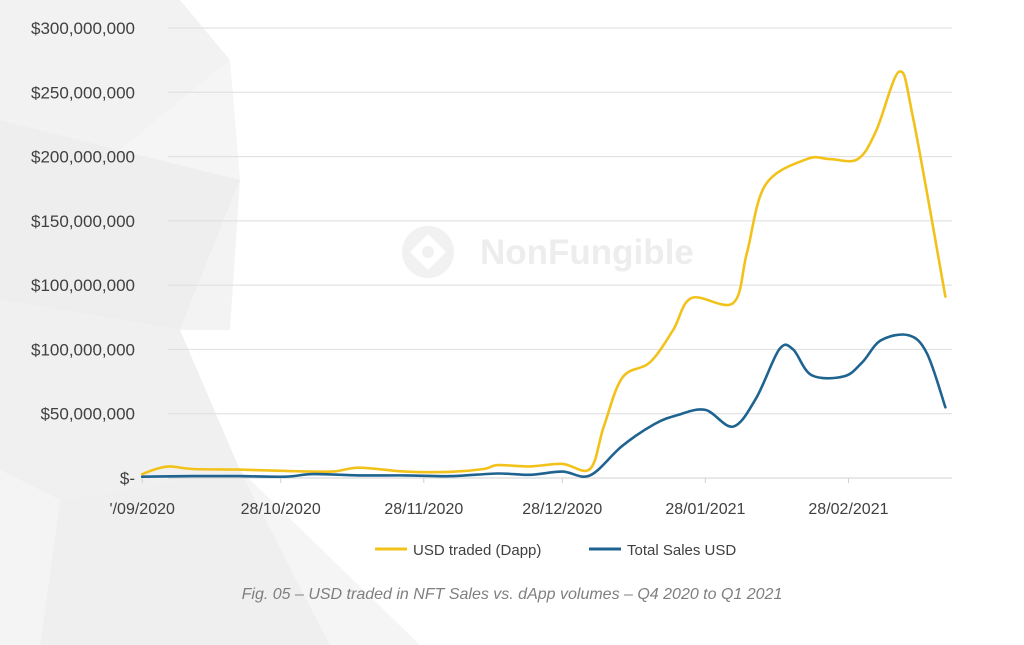 The height and width of the screenshot is (645, 1024). Describe the element at coordinates (587, 252) in the screenshot. I see `watermark-text: NonFungible` at that location.